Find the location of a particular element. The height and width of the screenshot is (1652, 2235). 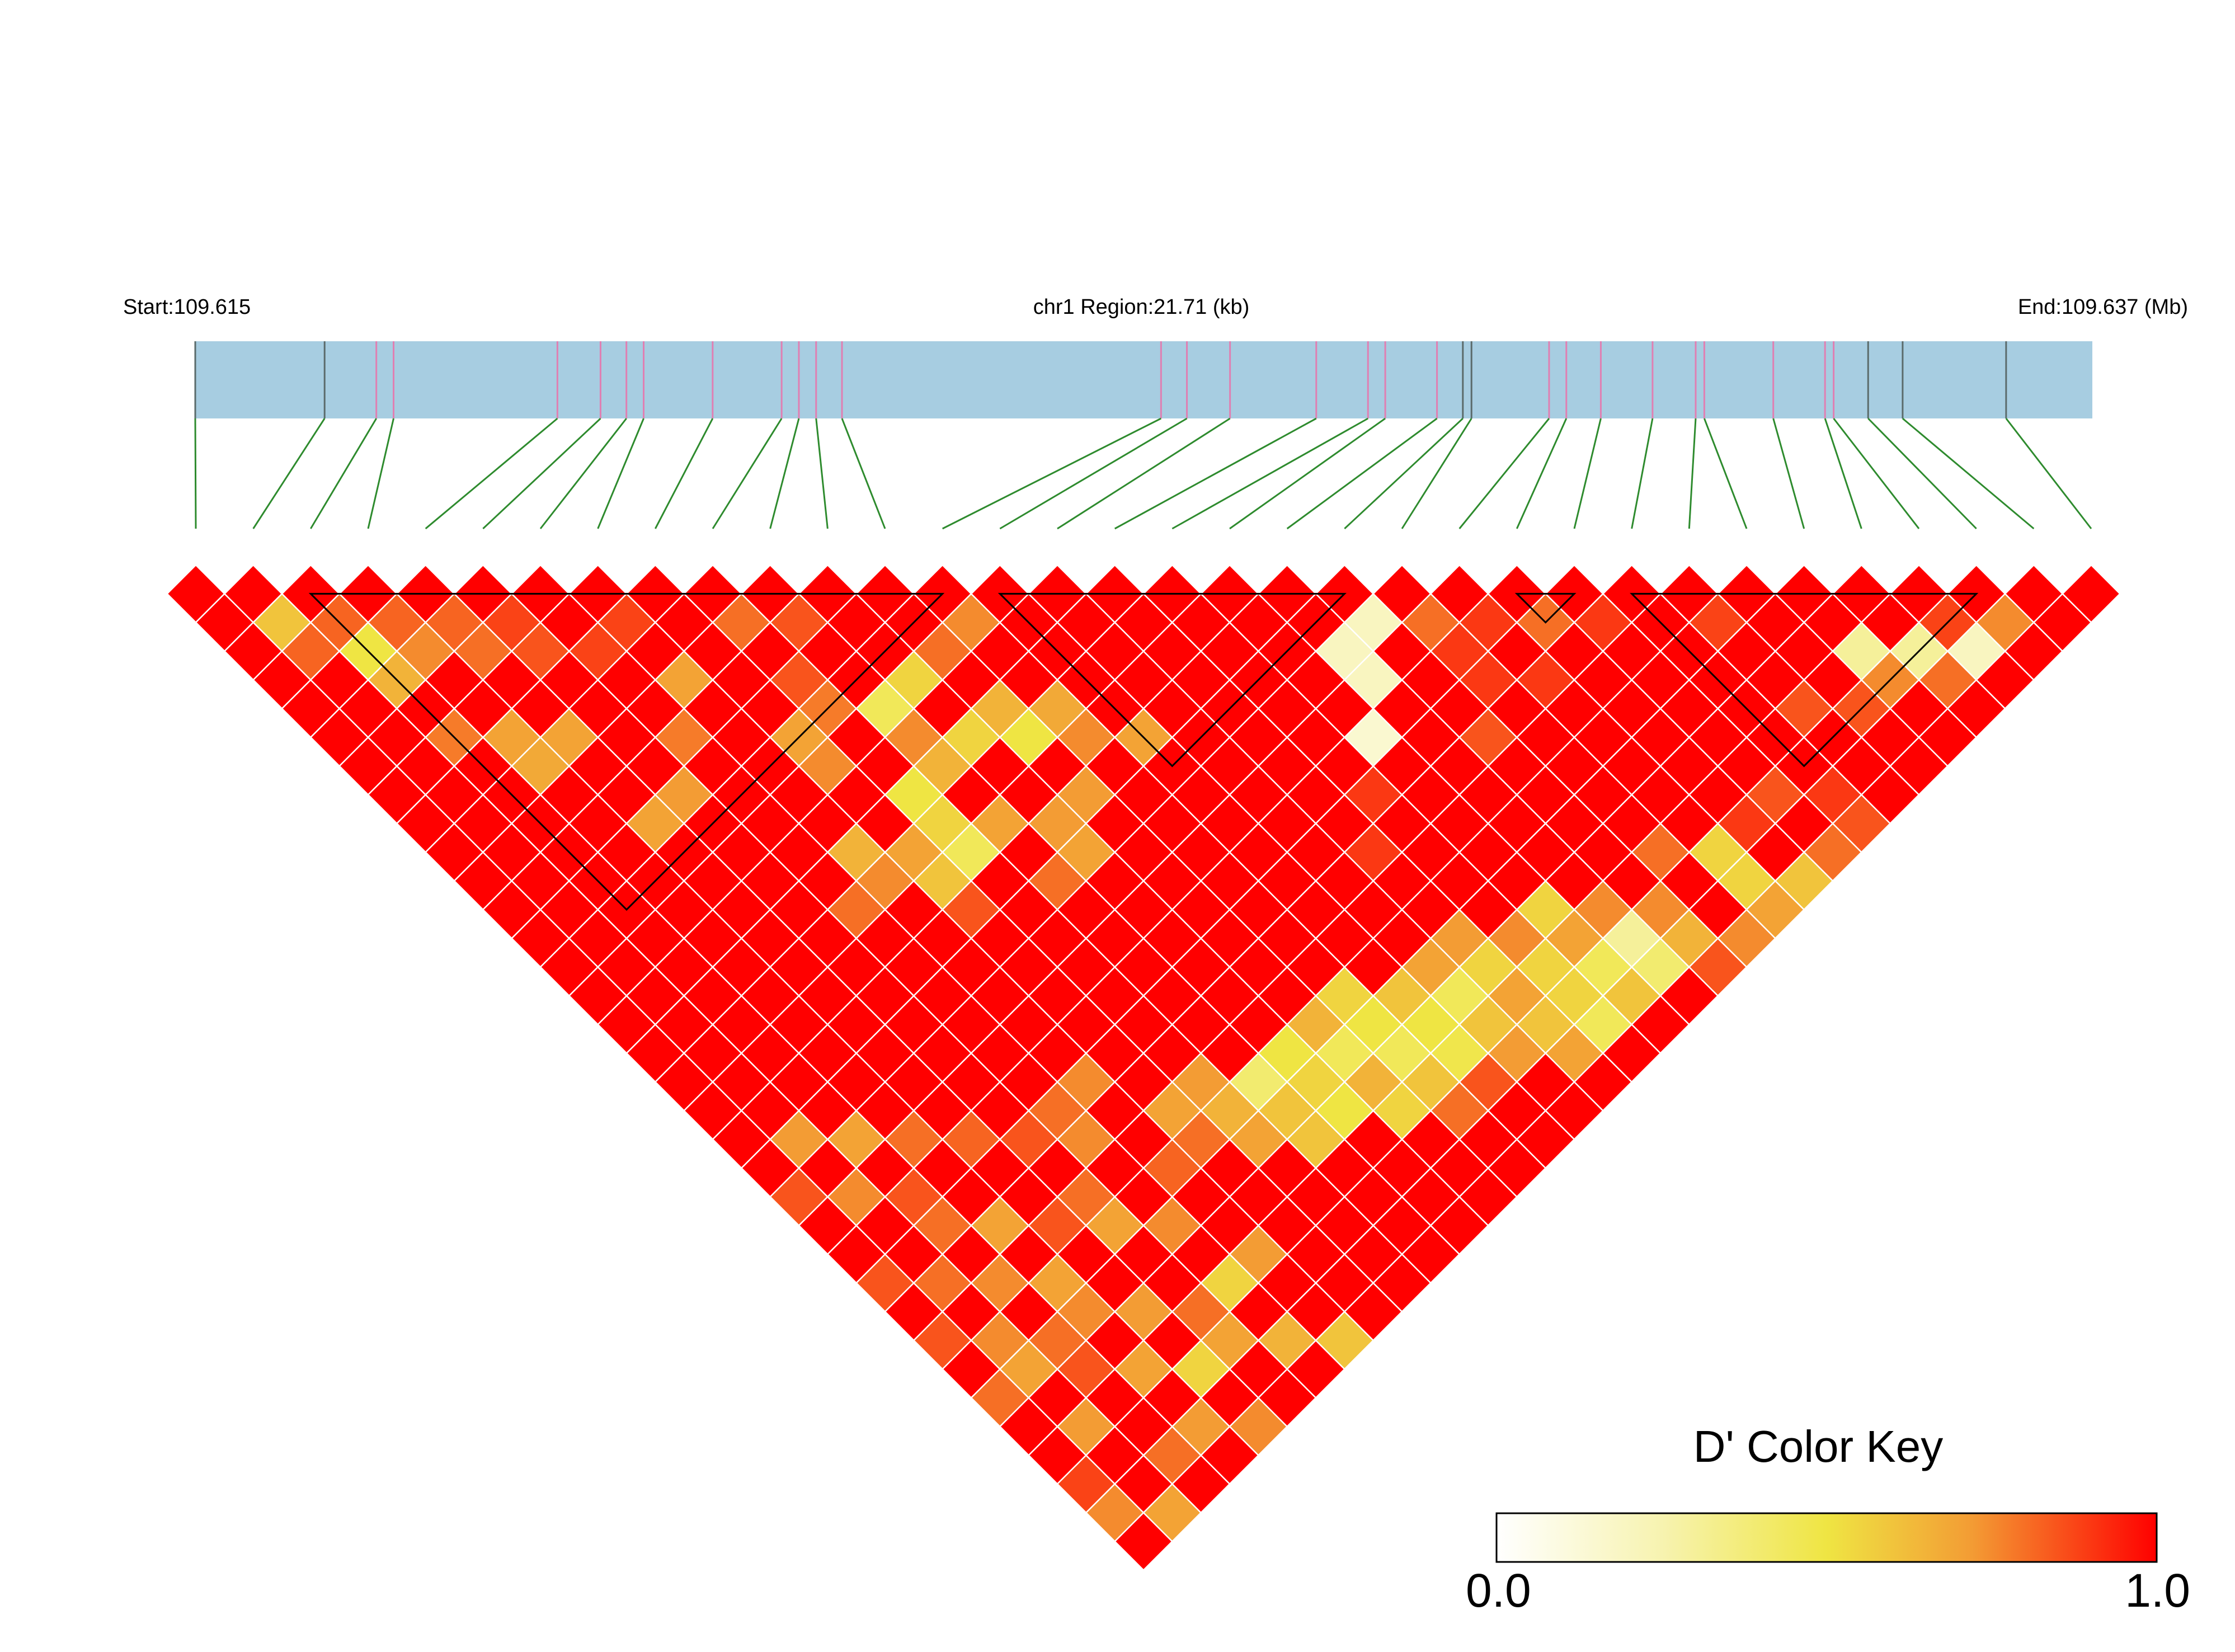

snp-connectors is located at coordinates (1143, 473).